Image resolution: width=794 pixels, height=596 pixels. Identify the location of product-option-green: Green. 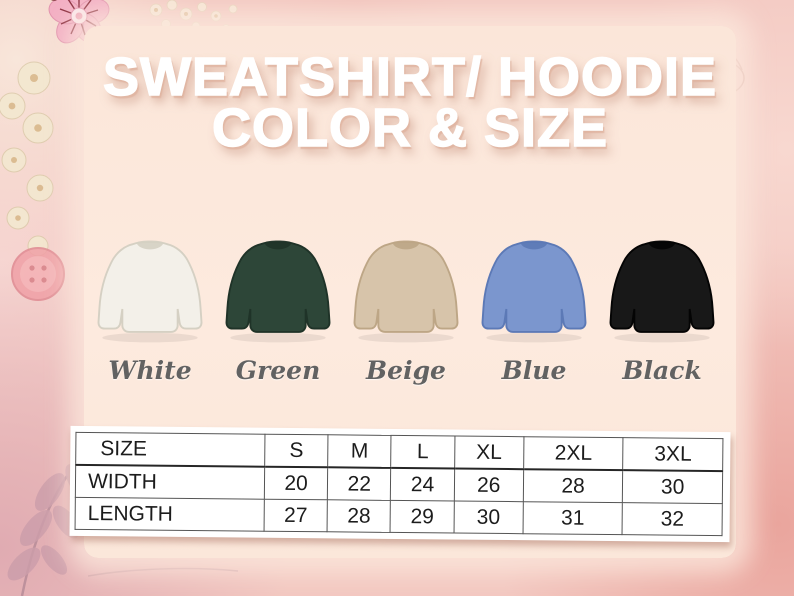
(278, 303).